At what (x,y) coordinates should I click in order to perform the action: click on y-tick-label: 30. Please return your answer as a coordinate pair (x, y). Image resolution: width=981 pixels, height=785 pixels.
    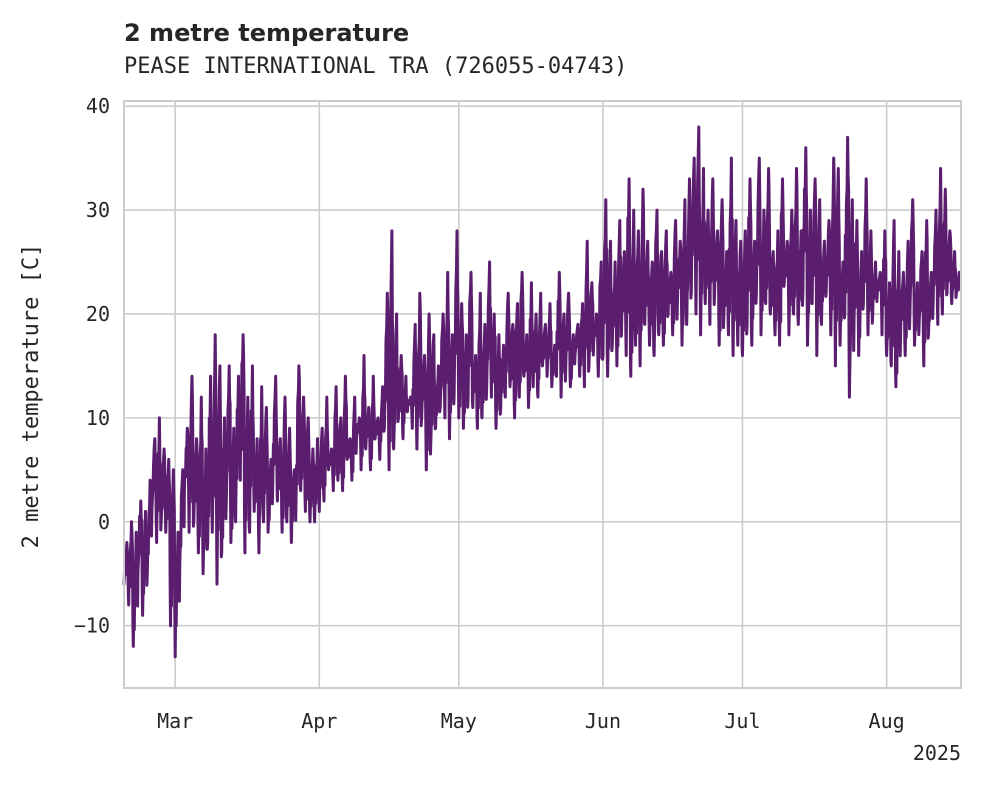
    Looking at the image, I should click on (98, 210).